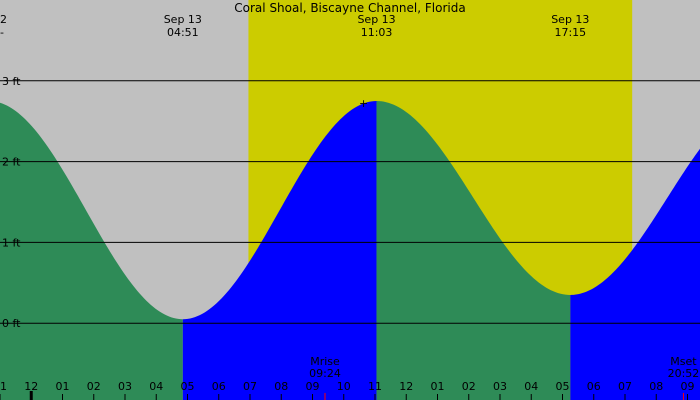  What do you see at coordinates (11, 162) in the screenshot?
I see `y-tick-label: 2 ft` at bounding box center [11, 162].